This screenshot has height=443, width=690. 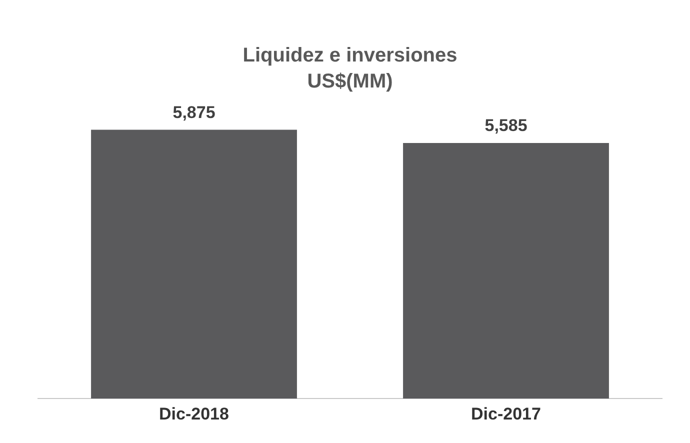 What do you see at coordinates (194, 112) in the screenshot?
I see `data-label: 5,875` at bounding box center [194, 112].